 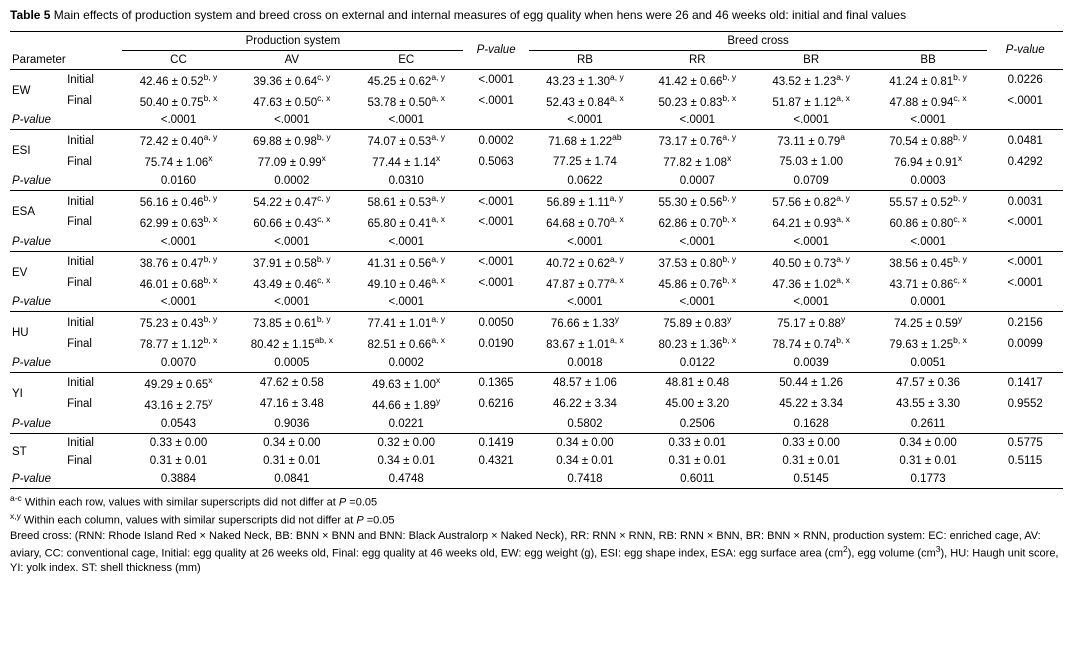 What do you see at coordinates (406, 201) in the screenshot?
I see `value-cell: 58.61 ± 0.53a, y` at bounding box center [406, 201].